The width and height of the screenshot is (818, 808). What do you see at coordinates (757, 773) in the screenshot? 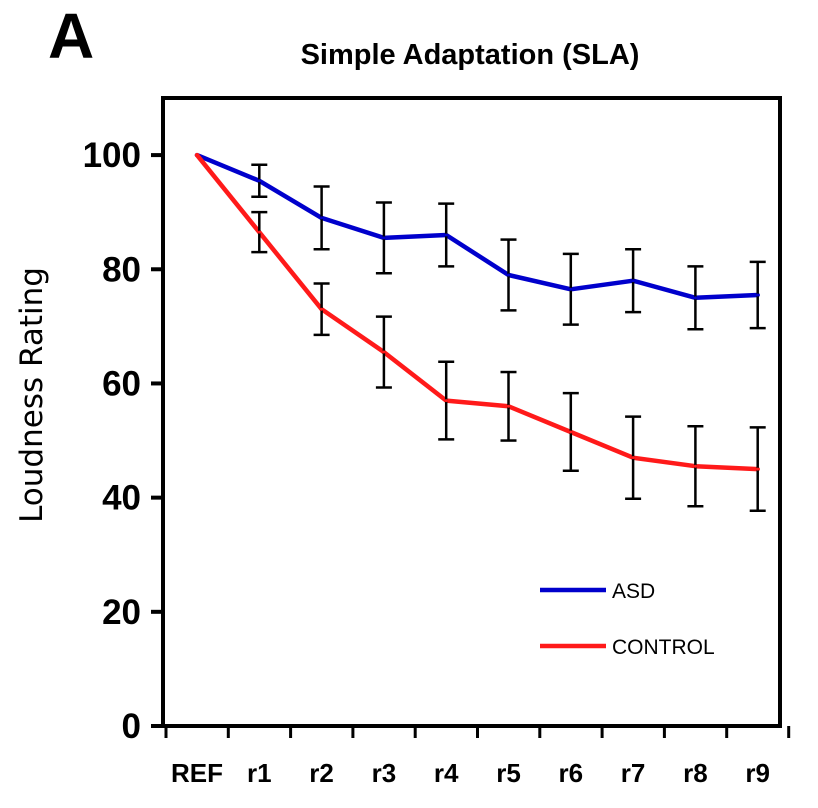
I see `x-tick-label: r9` at bounding box center [757, 773].